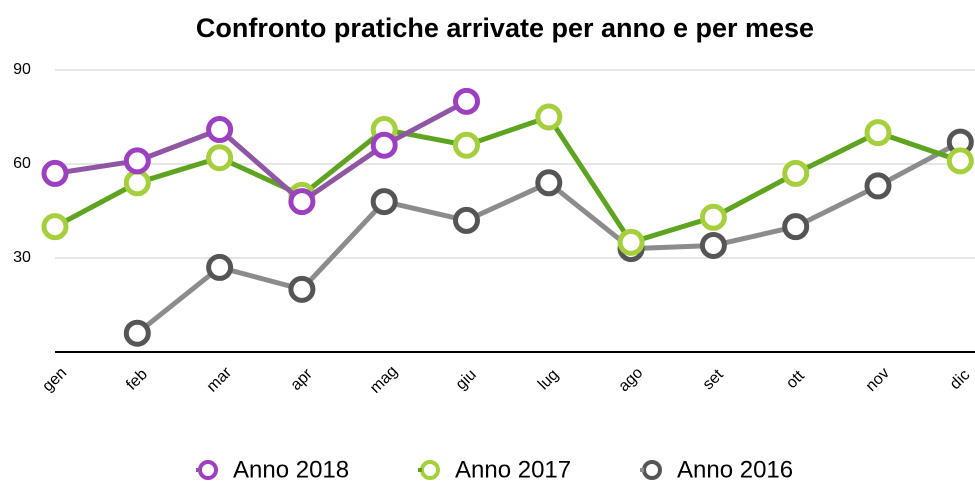  I want to click on y-tick-label: 30, so click(22, 257).